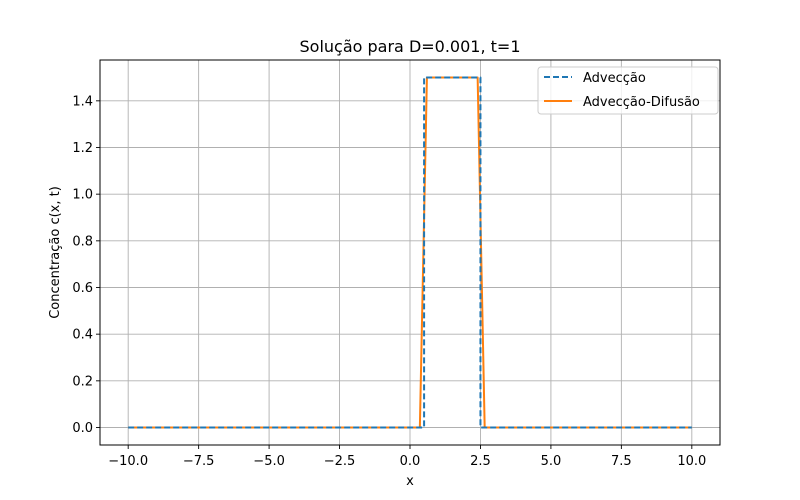  Describe the element at coordinates (641, 102) in the screenshot. I see `legend-label-adveccao-difusao: Advecção-Difusão` at that location.